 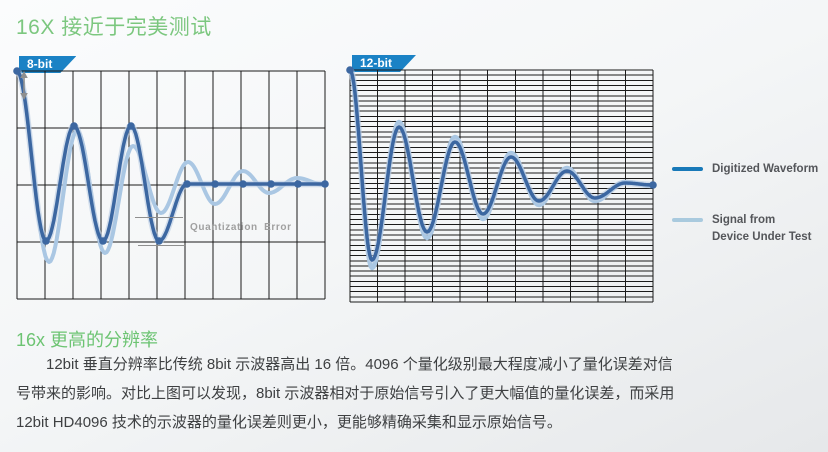 What do you see at coordinates (765, 169) in the screenshot?
I see `legend-label-digitized-waveform: Digitized Waveform` at bounding box center [765, 169].